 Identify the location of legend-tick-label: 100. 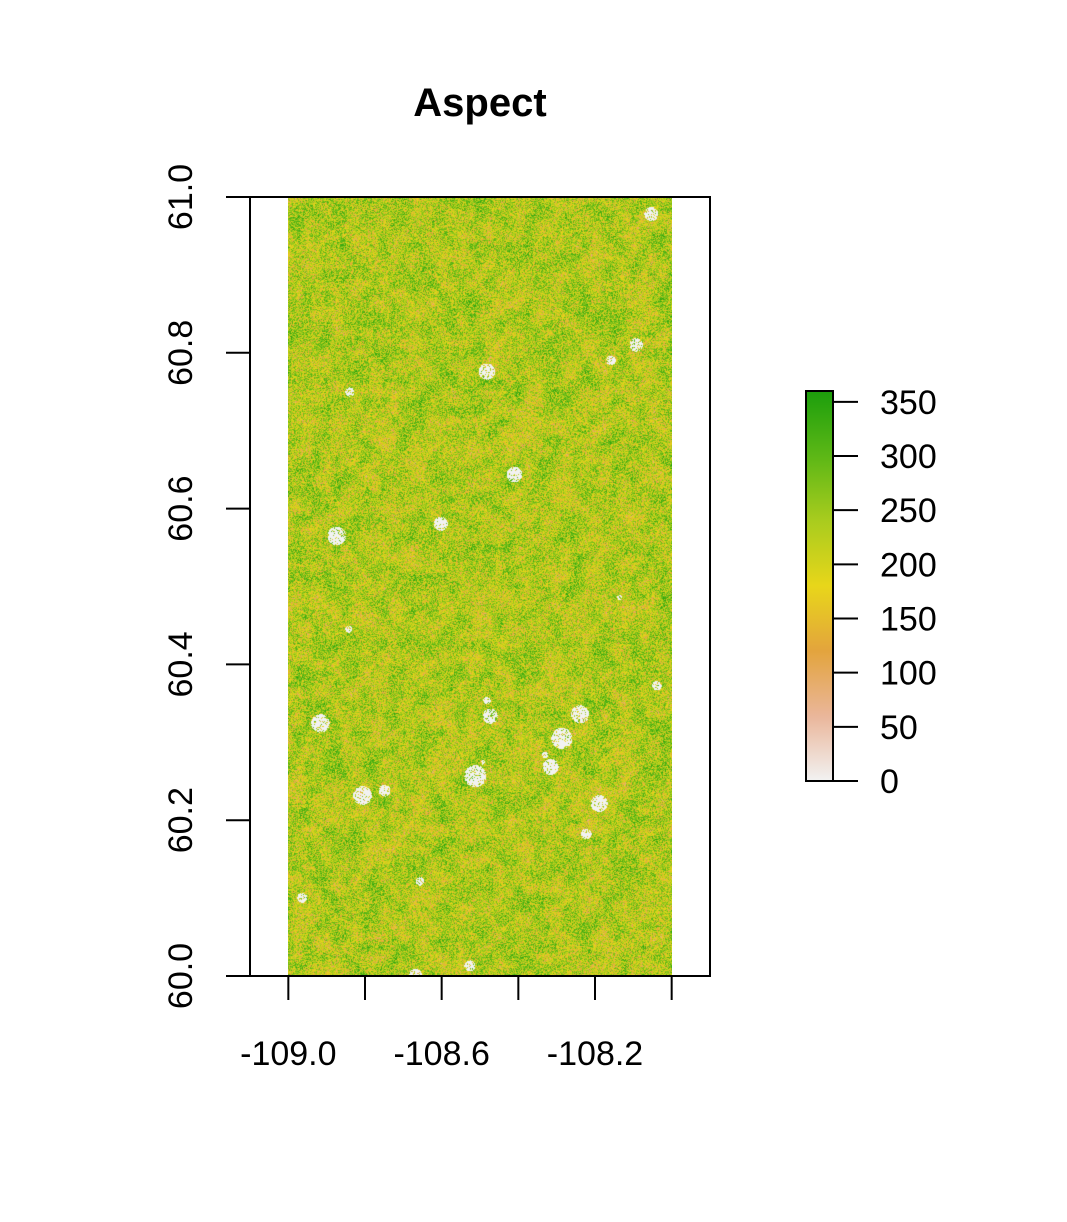
(908, 674).